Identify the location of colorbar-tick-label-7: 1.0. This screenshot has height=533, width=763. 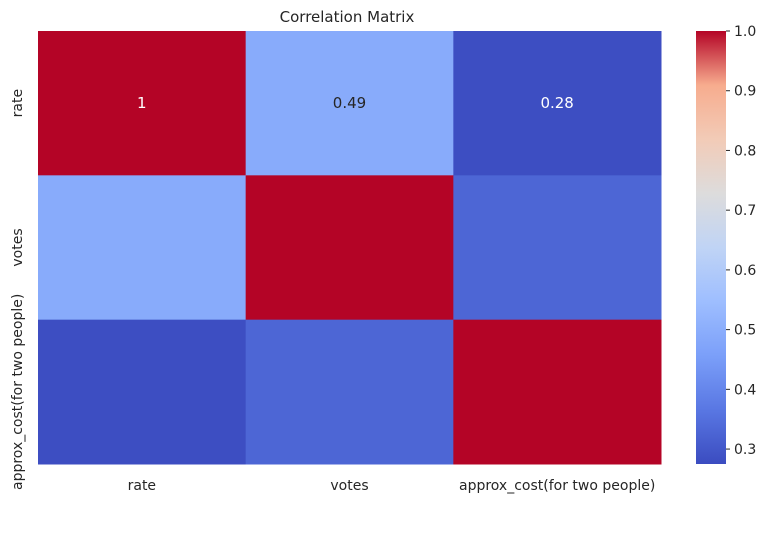
(745, 32).